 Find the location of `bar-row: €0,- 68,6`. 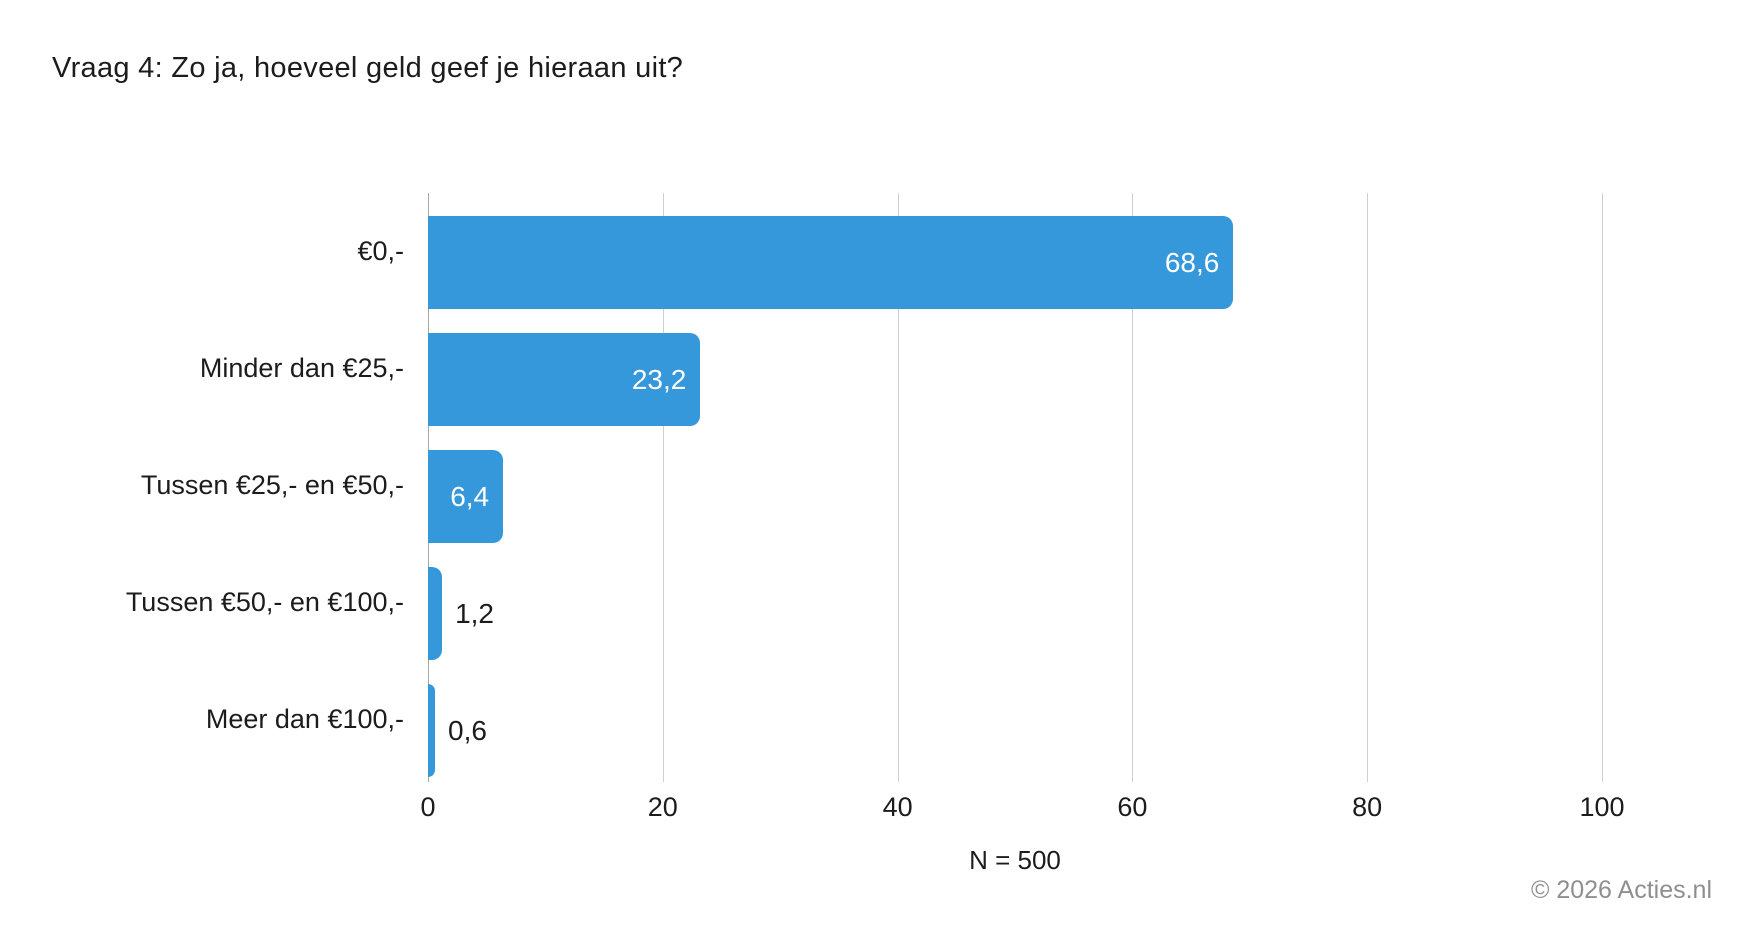

bar-row: €0,- 68,6 is located at coordinates (979, 251).